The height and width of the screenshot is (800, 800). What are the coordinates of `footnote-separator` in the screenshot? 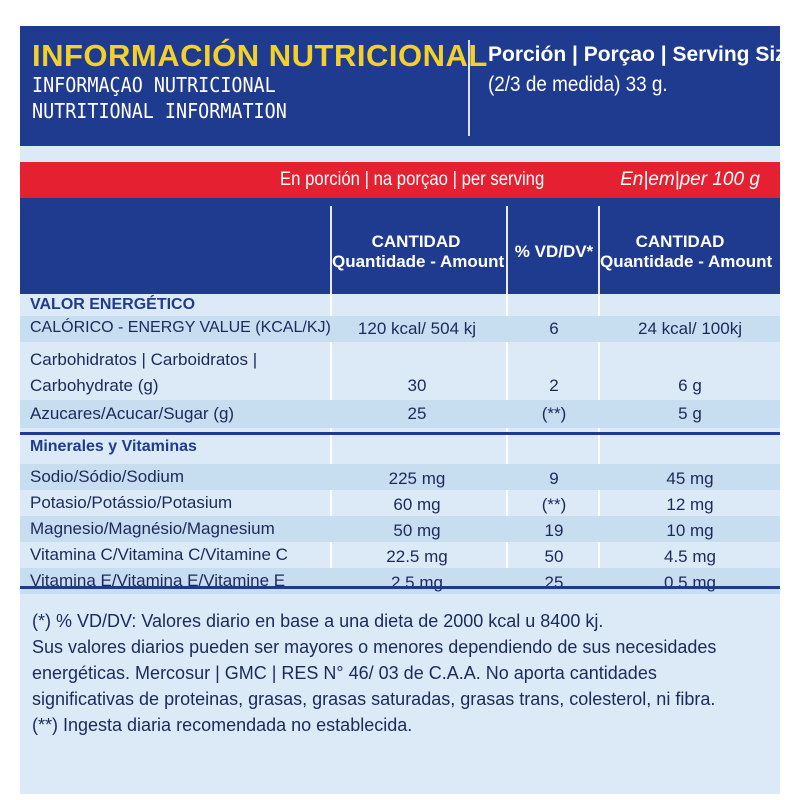 It's located at (400, 587).